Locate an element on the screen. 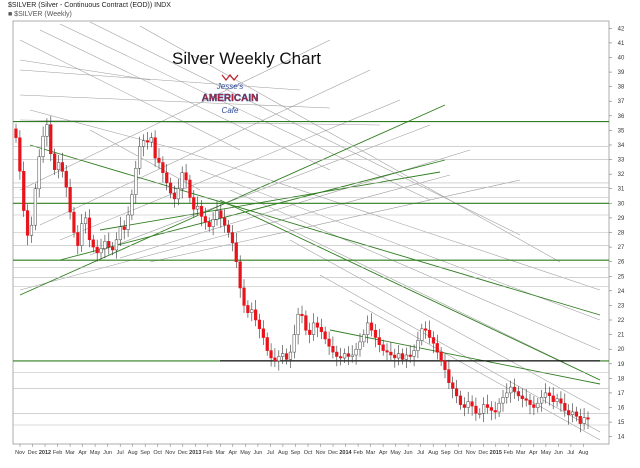 Image resolution: width=640 pixels, height=468 pixels. x-tick-label: Apr is located at coordinates (82, 453).